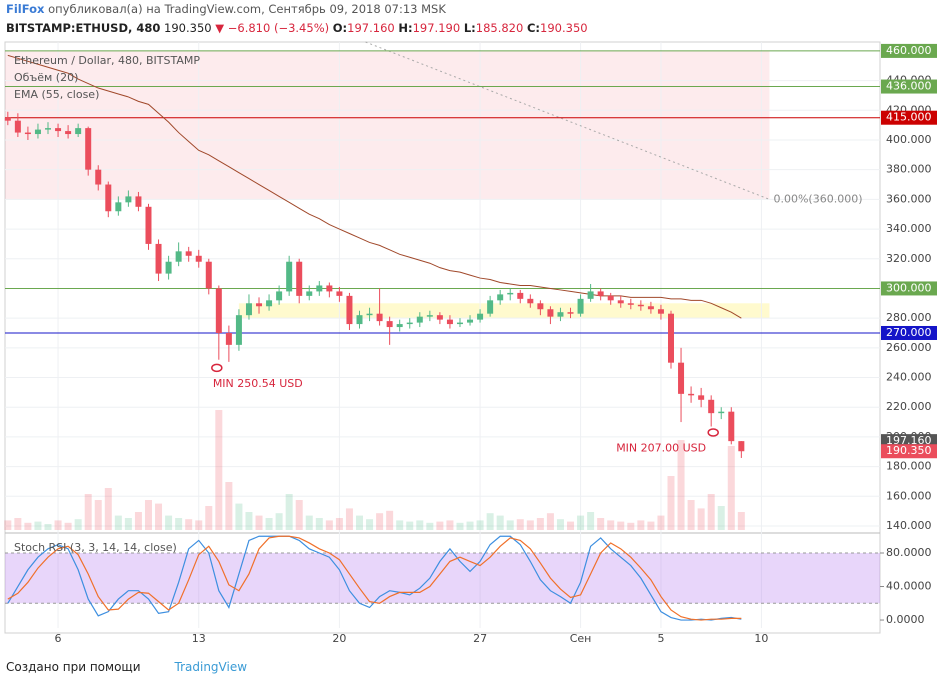 The height and width of the screenshot is (688, 939). Describe the element at coordinates (909, 450) in the screenshot. I see `price-badge-label: 190.350` at that location.